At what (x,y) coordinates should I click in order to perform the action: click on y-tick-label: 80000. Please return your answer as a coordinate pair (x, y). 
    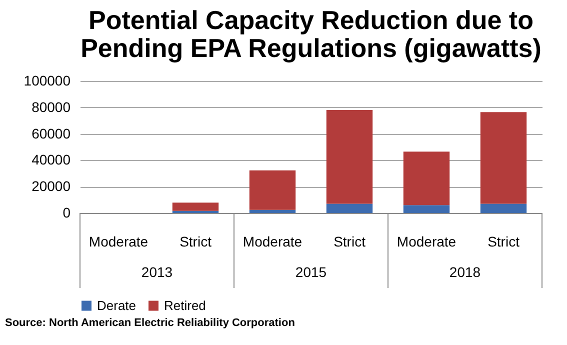
    Looking at the image, I should click on (51, 106).